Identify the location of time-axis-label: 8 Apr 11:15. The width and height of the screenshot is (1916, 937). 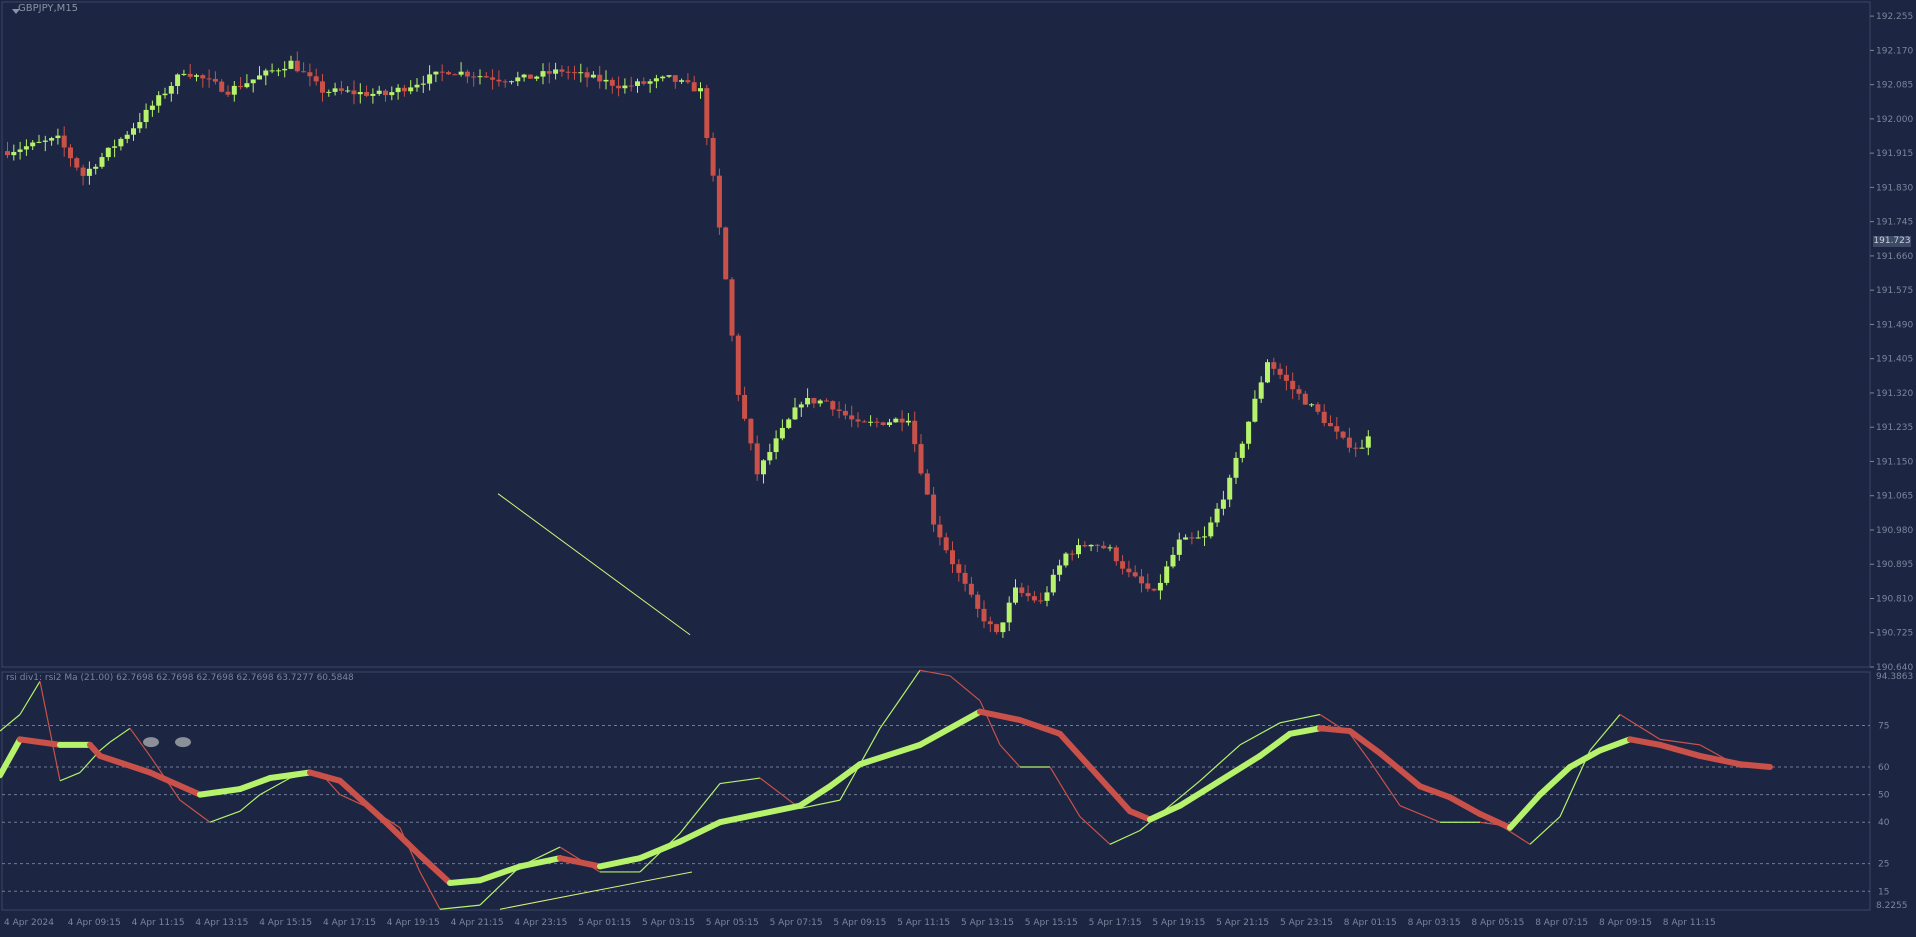
(1689, 923).